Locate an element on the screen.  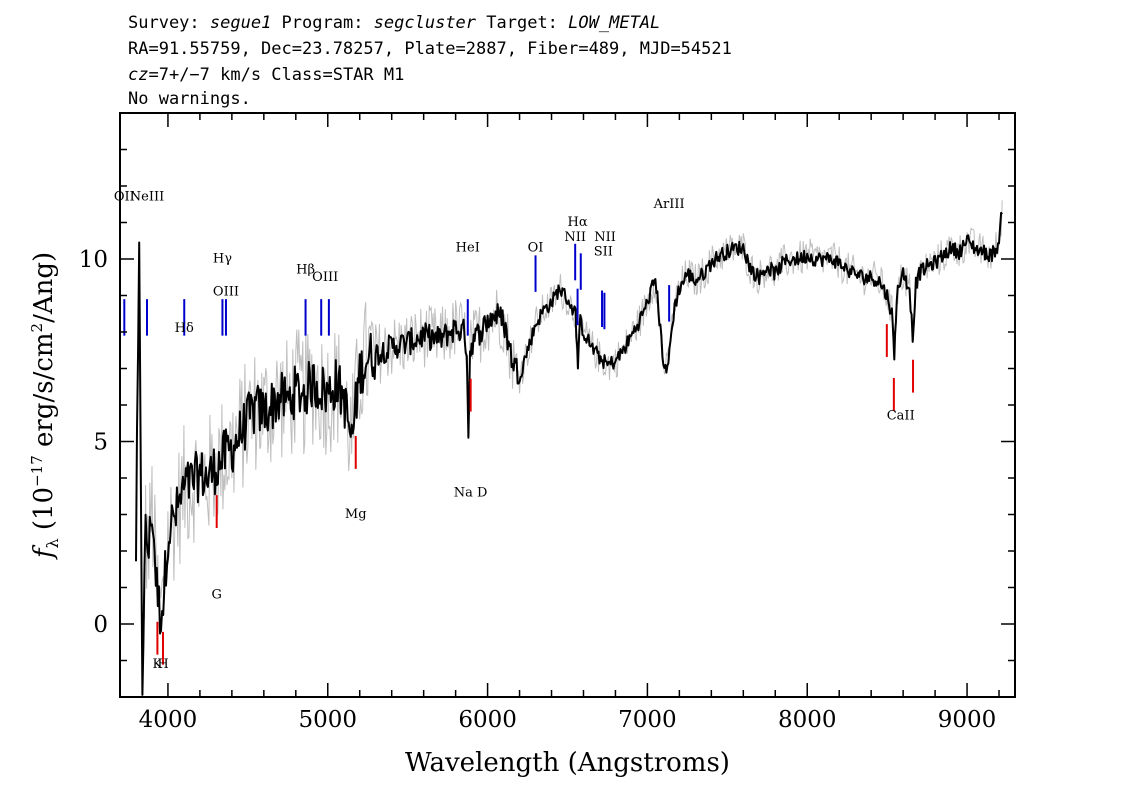
ylabel-post: /Ang) is located at coordinates (44, 287).